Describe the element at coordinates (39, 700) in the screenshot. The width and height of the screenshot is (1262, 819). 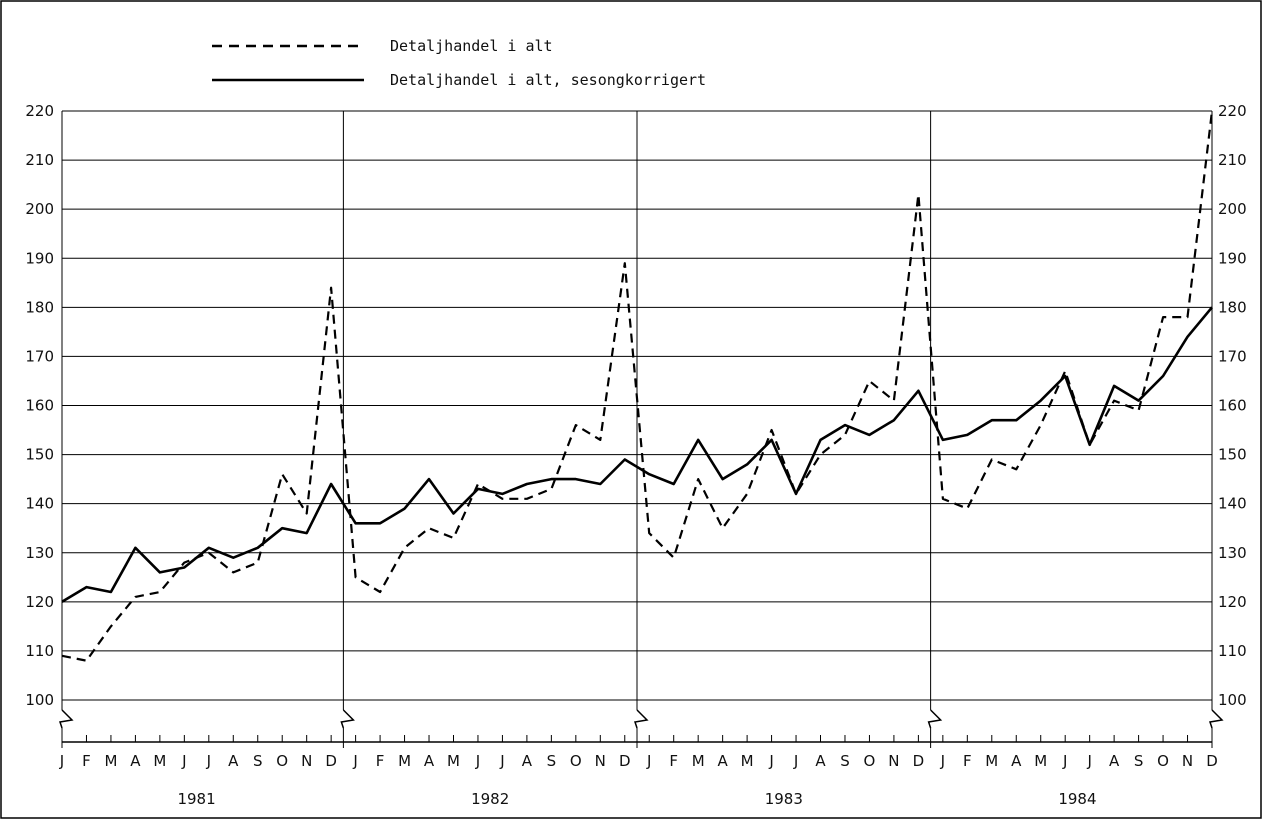
I see `y-tick-label-left: 100` at that location.